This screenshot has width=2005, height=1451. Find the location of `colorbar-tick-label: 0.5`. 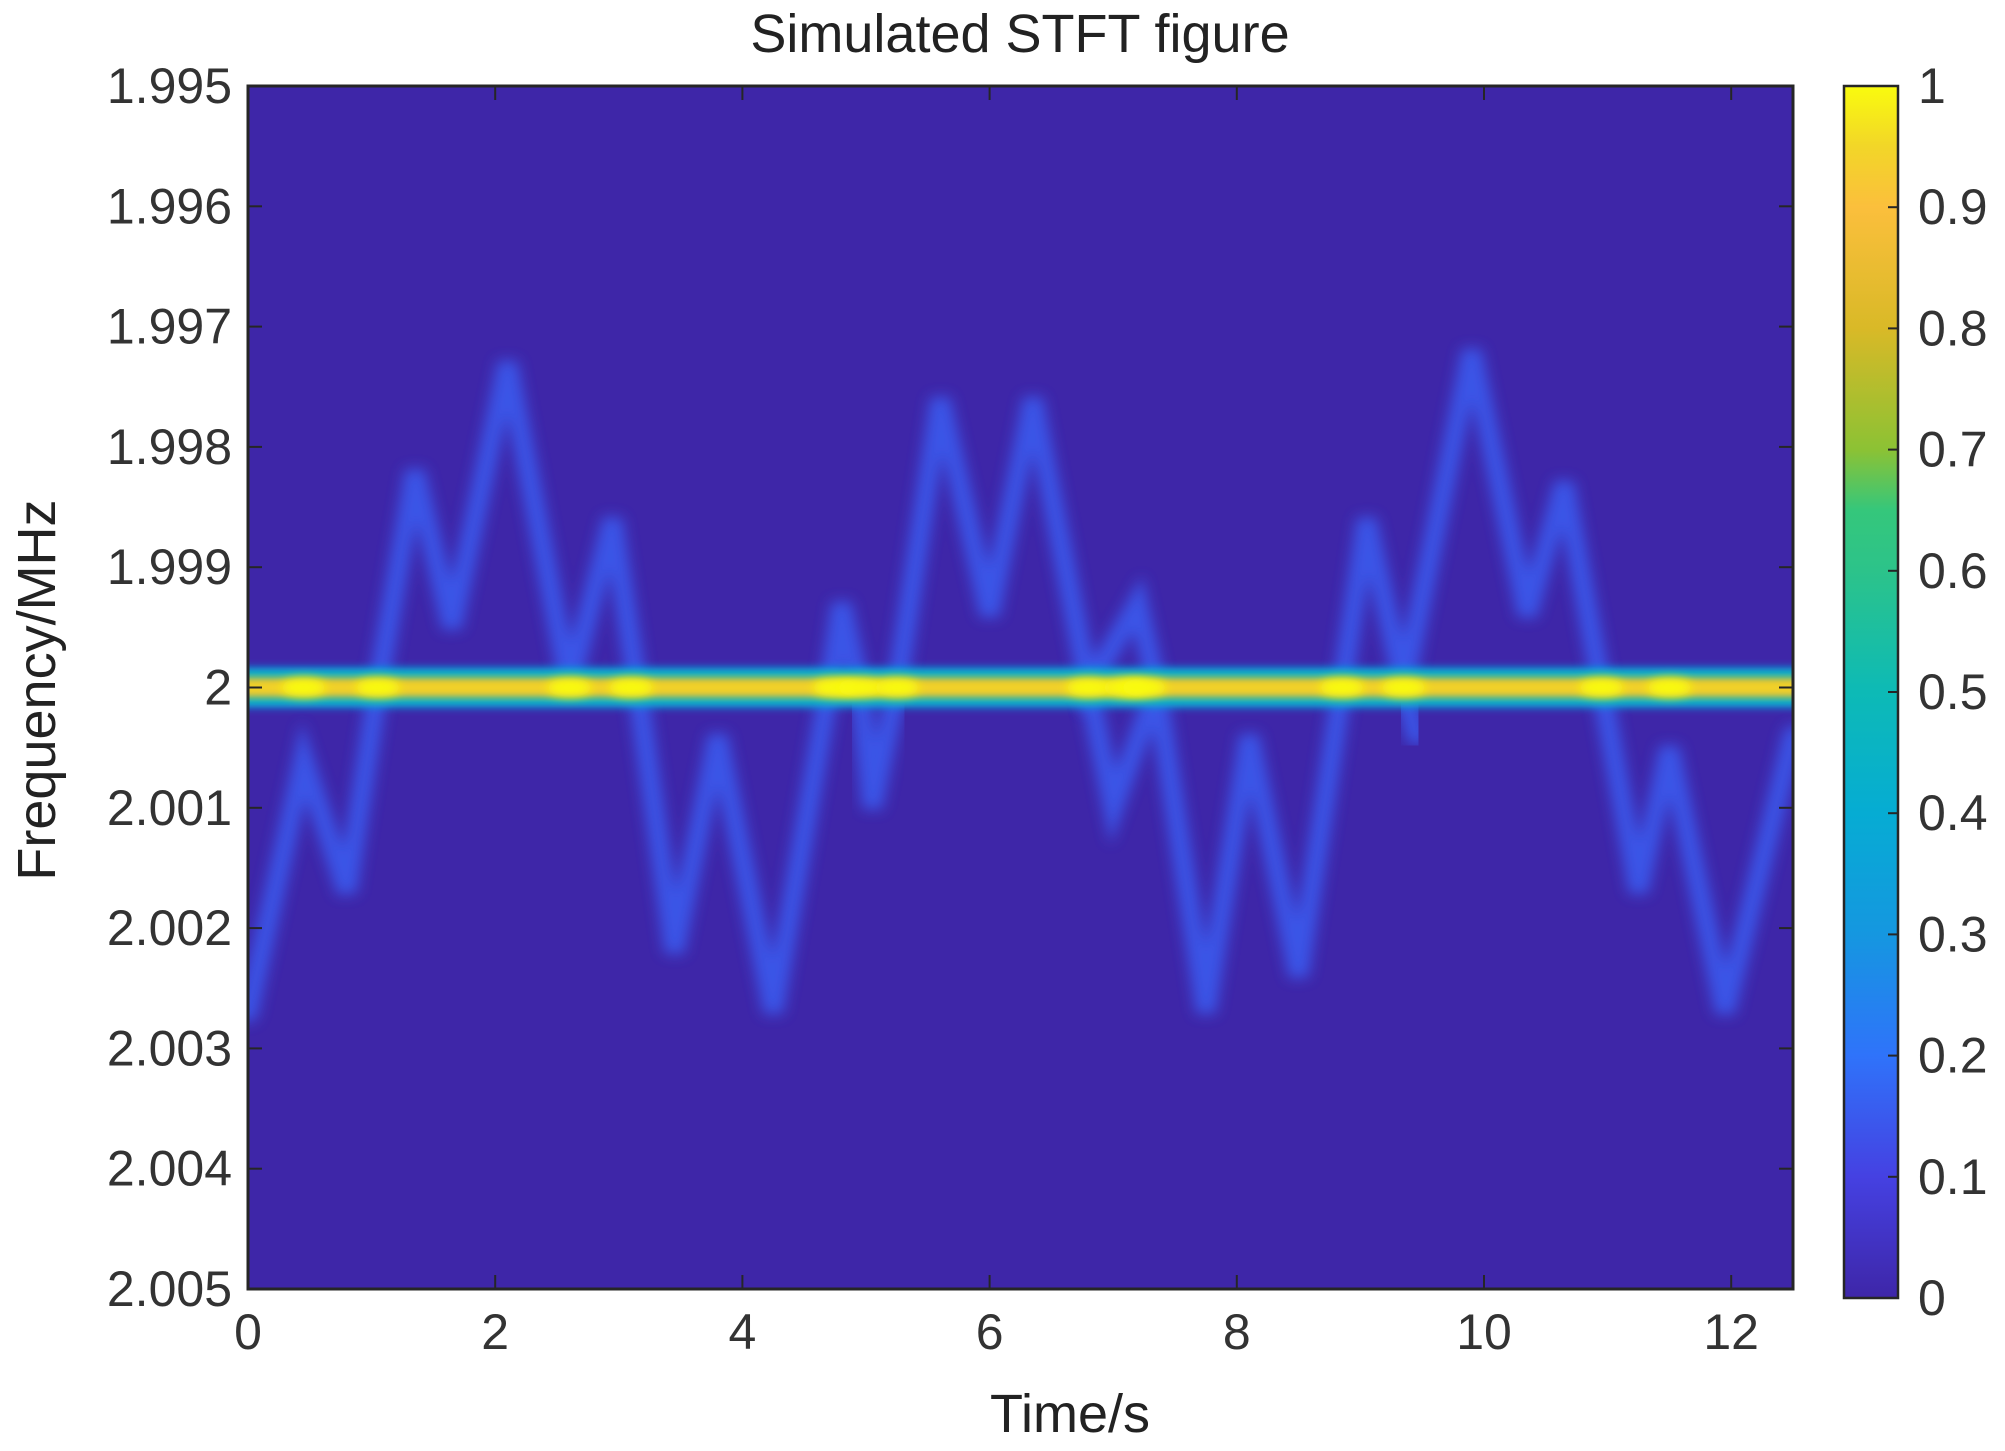

colorbar-tick-label: 0.5 is located at coordinates (1953, 692).